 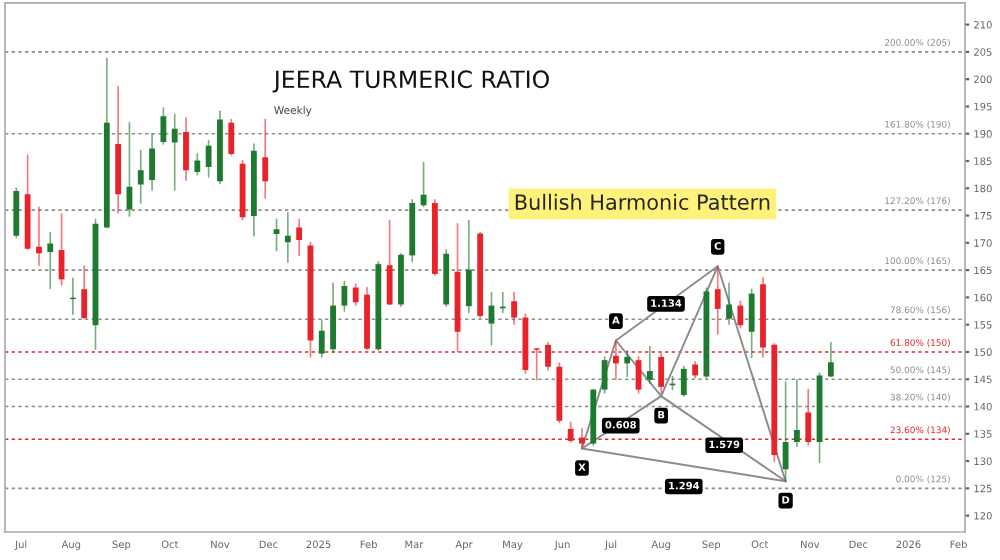 I want to click on text: JEERA TURMERIC RATIO, so click(x=410, y=81).